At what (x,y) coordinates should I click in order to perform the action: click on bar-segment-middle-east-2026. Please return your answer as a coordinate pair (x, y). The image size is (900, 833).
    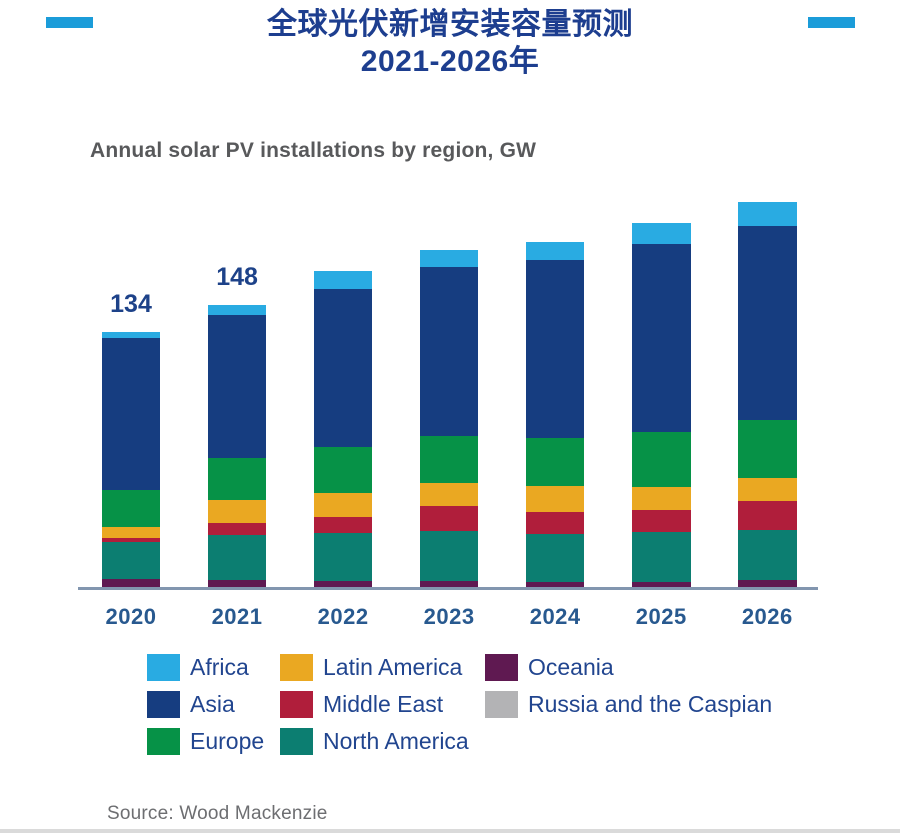
    Looking at the image, I should click on (767, 515).